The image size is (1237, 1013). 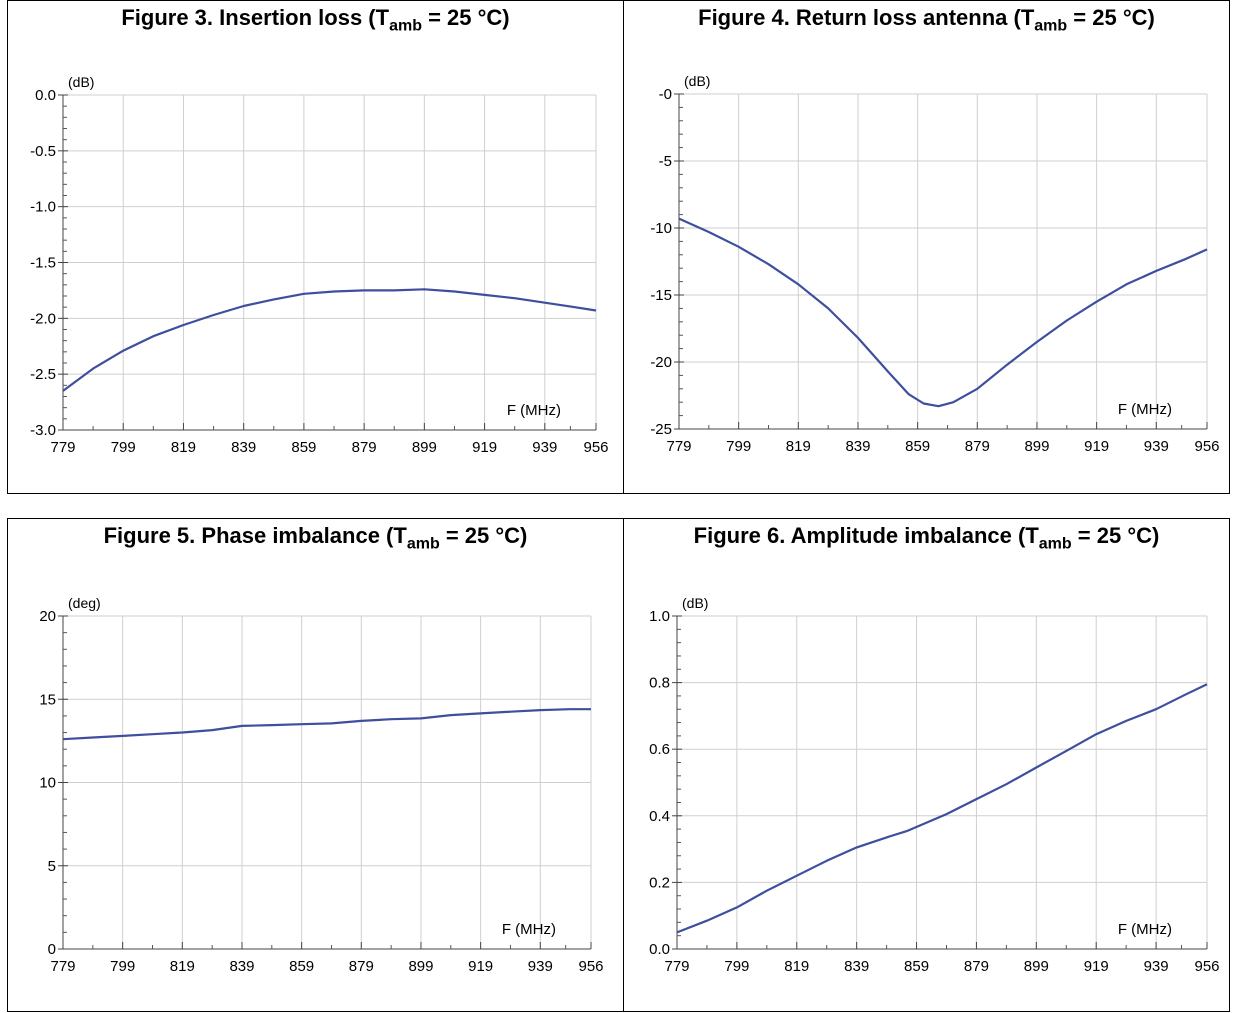 What do you see at coordinates (661, 429) in the screenshot?
I see `y-tick-label: -25` at bounding box center [661, 429].